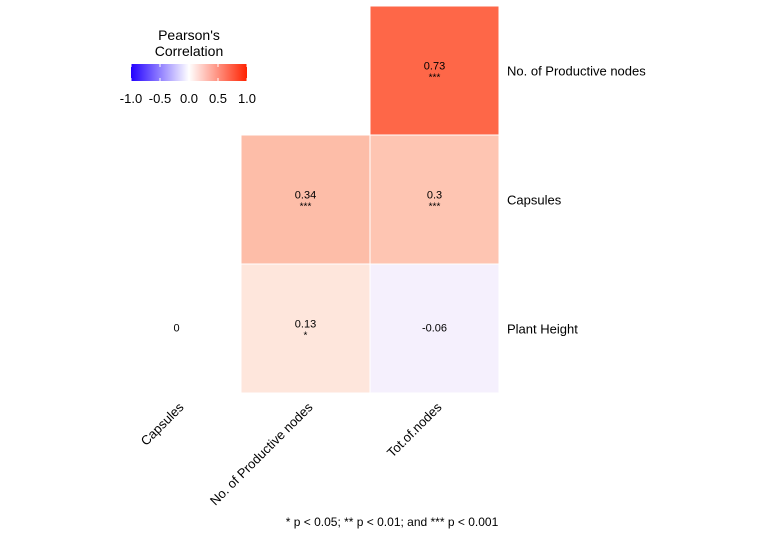 The height and width of the screenshot is (535, 757). I want to click on legend-title-line2: Correlation, so click(189, 51).